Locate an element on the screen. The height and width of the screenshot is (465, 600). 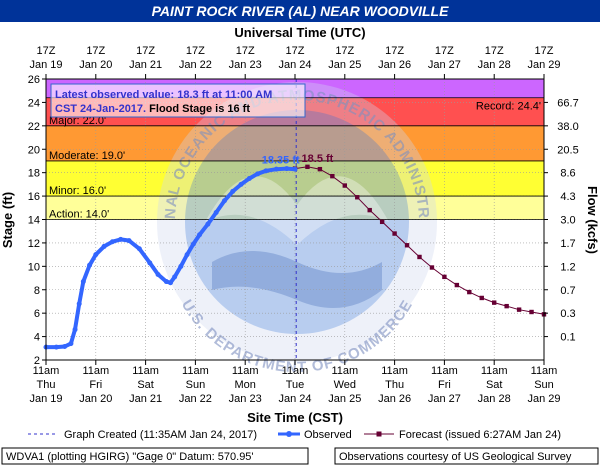
bottom-tick-date-9: Jan 28 is located at coordinates (494, 399).